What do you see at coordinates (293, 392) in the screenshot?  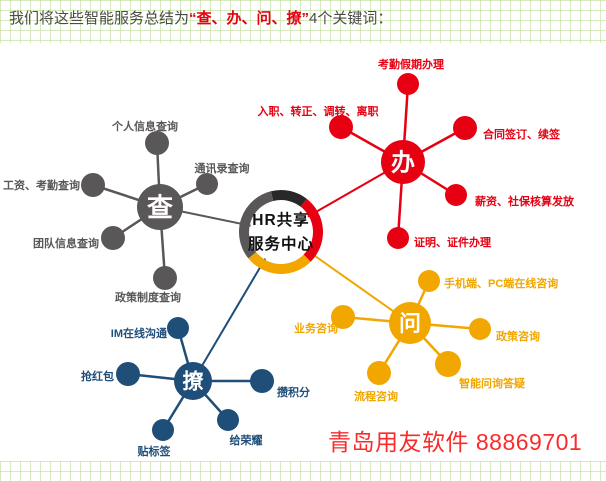 I see `satellite-label-liao: 攒积分` at bounding box center [293, 392].